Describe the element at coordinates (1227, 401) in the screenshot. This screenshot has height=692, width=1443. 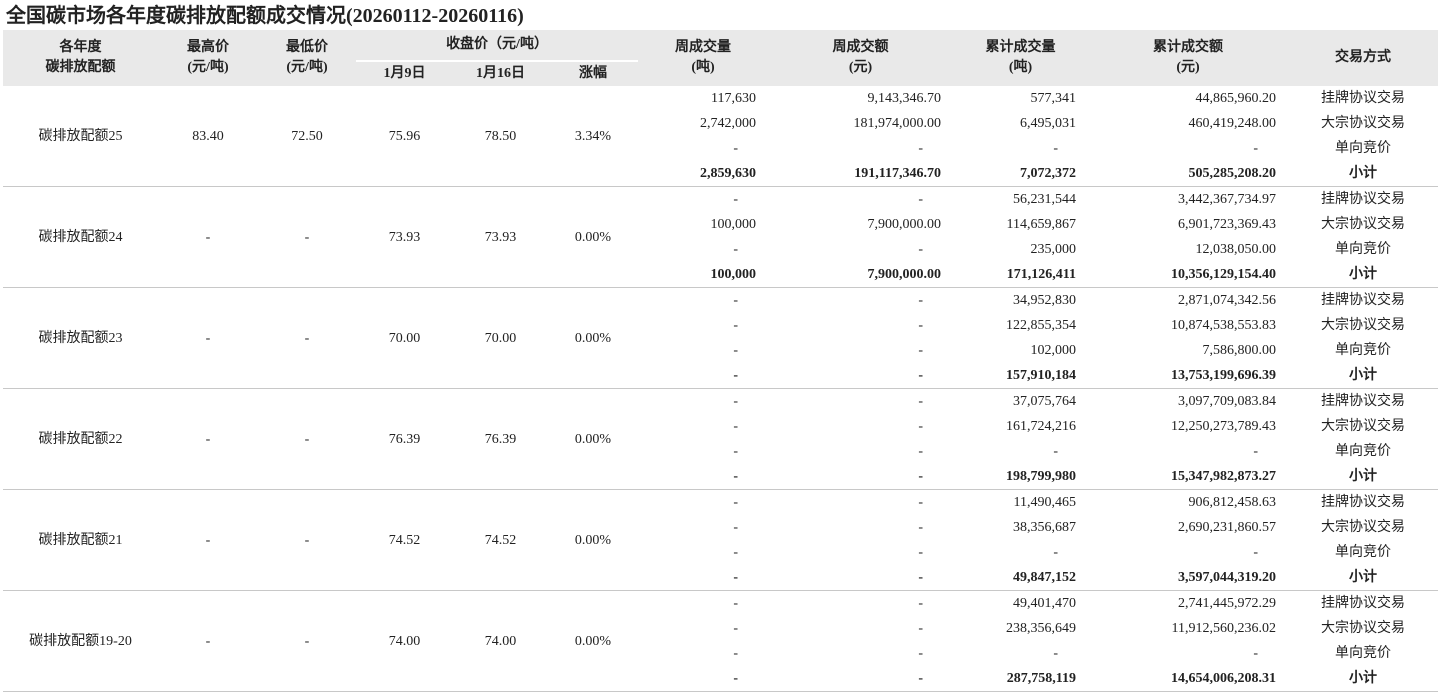
I see `value-cell: 3,097,709,083.84` at that location.